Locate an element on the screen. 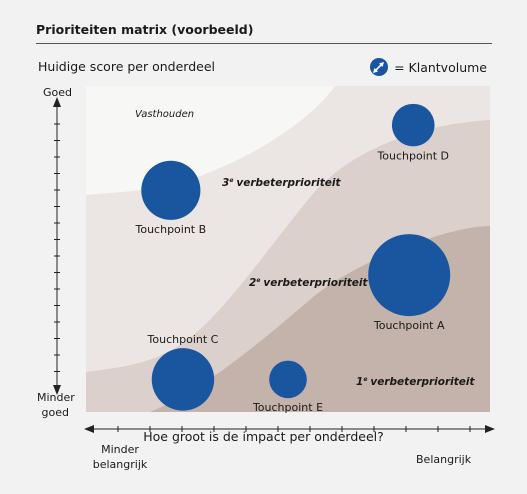  bubble-touchpoint-d is located at coordinates (413, 125).